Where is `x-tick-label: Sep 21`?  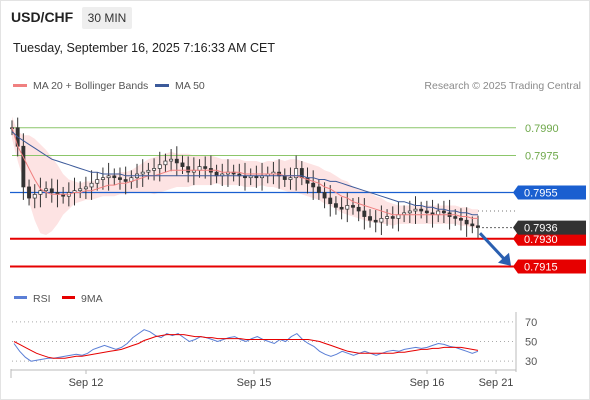
x-tick-label: Sep 21 is located at coordinates (496, 383).